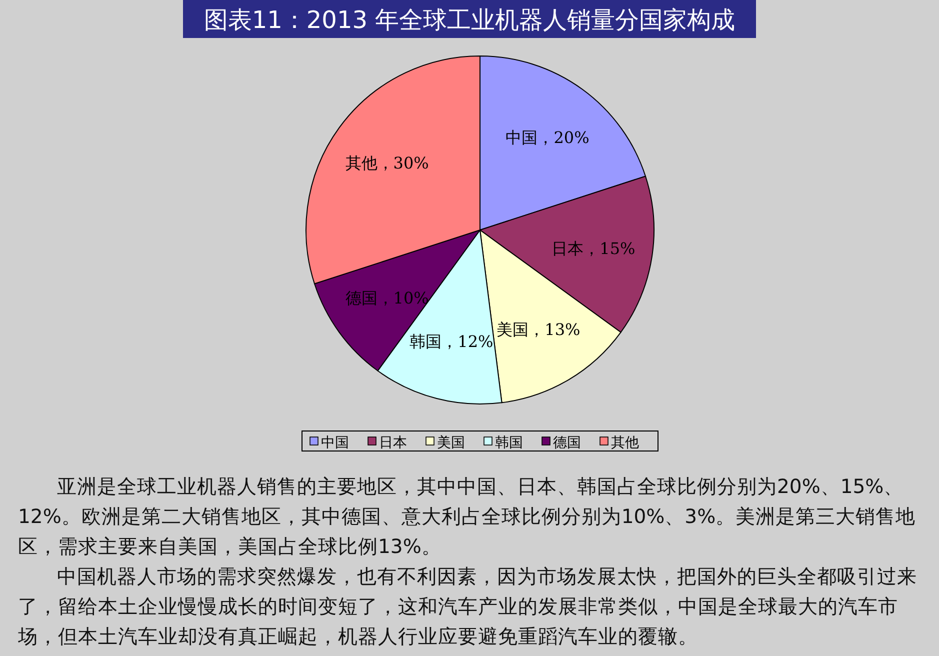 The image size is (939, 656). Describe the element at coordinates (470, 20) in the screenshot. I see `chart-title: 图表11：2013 年全球工业机器人销量分国家构成` at that location.